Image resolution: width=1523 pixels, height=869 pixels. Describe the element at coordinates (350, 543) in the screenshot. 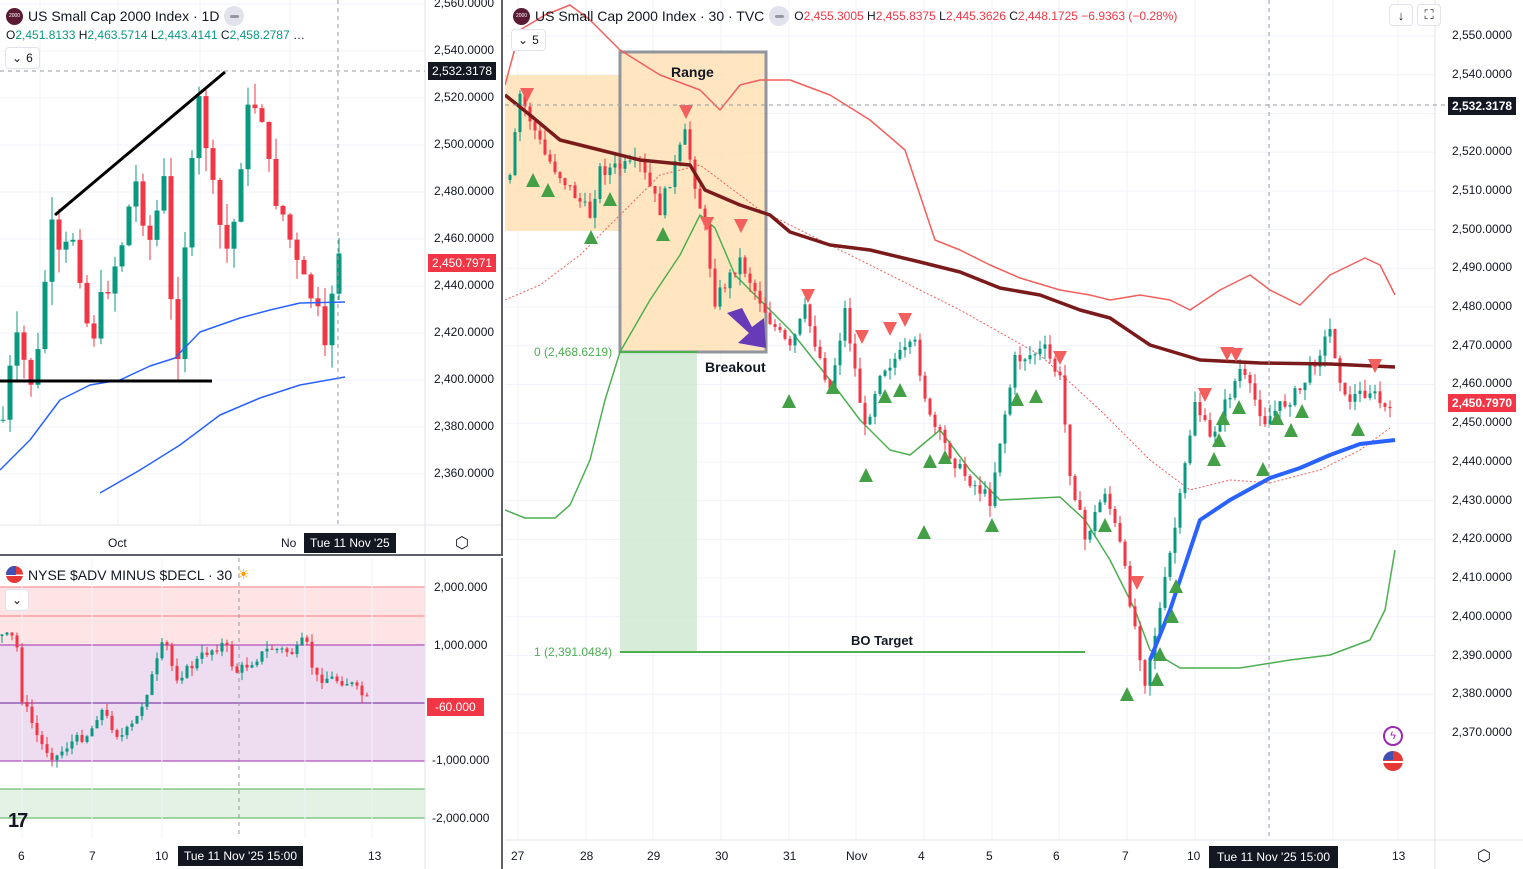

I see `crosshair-time-tag: Tue 11 Nov '25` at that location.